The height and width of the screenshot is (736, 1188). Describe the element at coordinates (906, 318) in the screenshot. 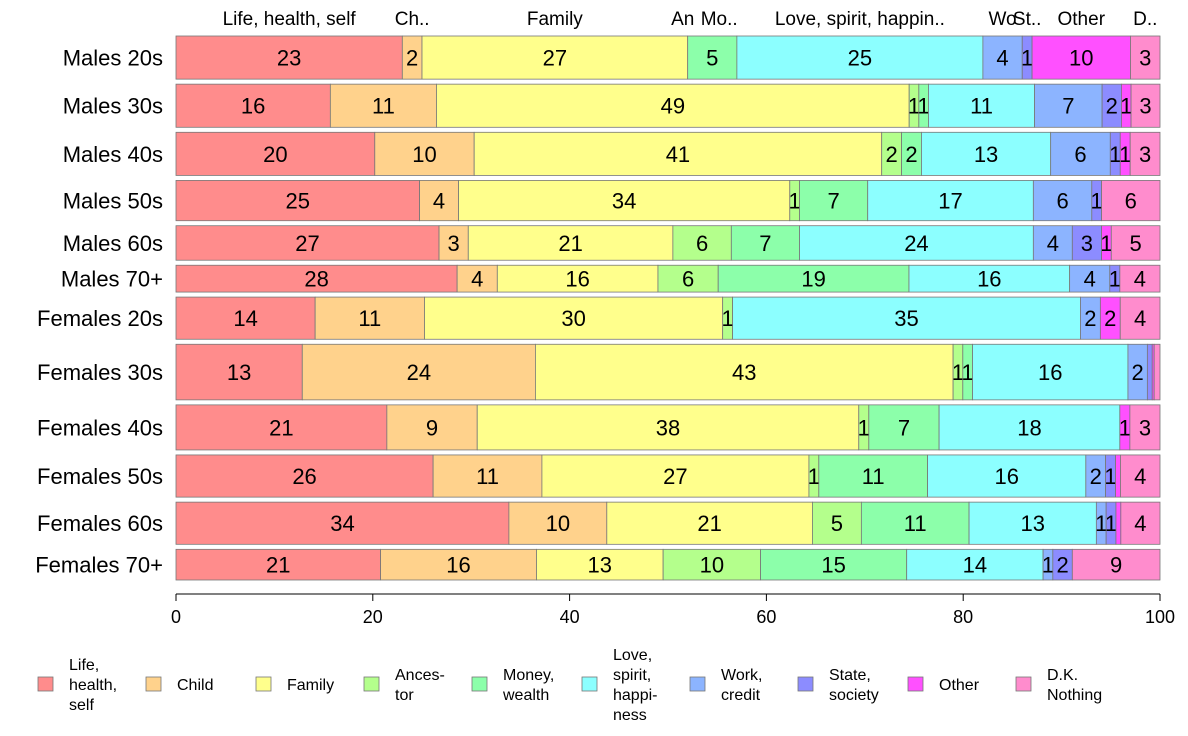

I see `data-label: 35` at that location.